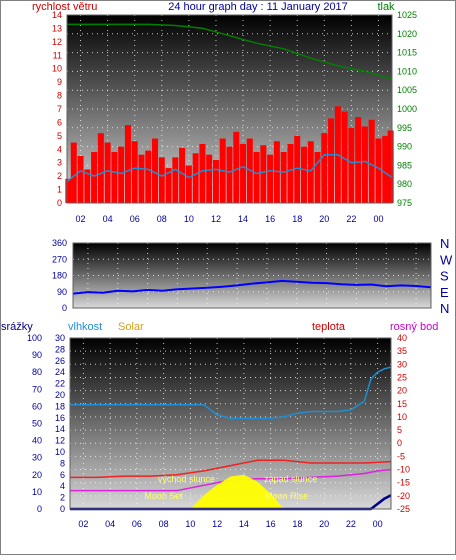 Image resolution: width=456 pixels, height=560 pixels. What do you see at coordinates (444, 292) in the screenshot?
I see `compass-letter: E` at bounding box center [444, 292].